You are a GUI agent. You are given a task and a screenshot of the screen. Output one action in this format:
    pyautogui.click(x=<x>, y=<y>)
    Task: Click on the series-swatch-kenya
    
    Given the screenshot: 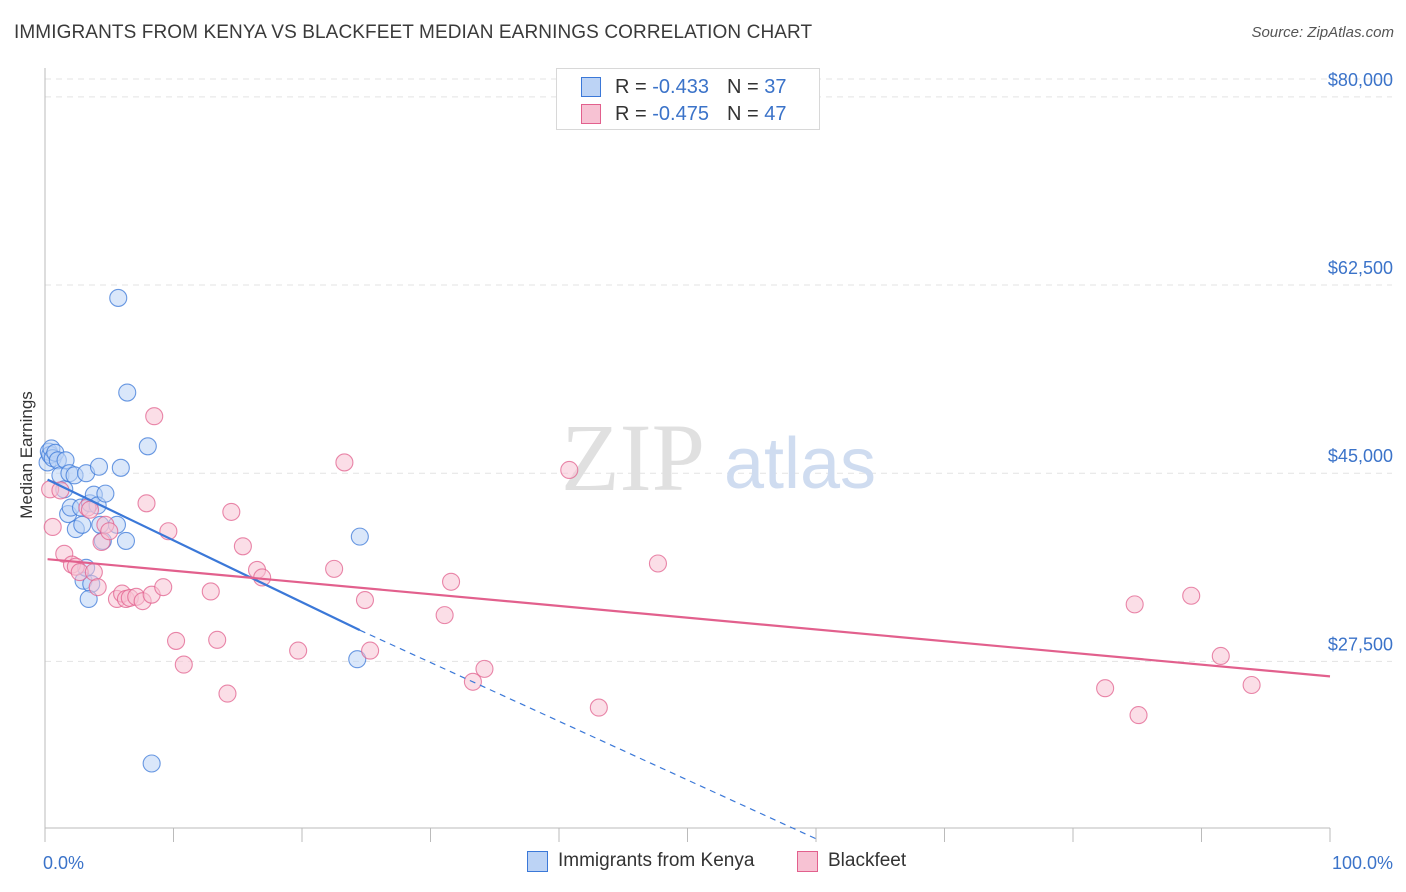 What is the action you would take?
    pyautogui.click(x=537, y=861)
    